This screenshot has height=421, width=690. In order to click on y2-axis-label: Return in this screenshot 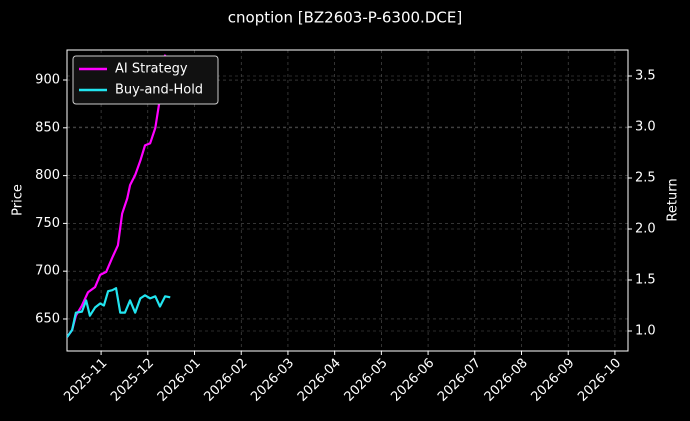, I will do `click(673, 199)`.